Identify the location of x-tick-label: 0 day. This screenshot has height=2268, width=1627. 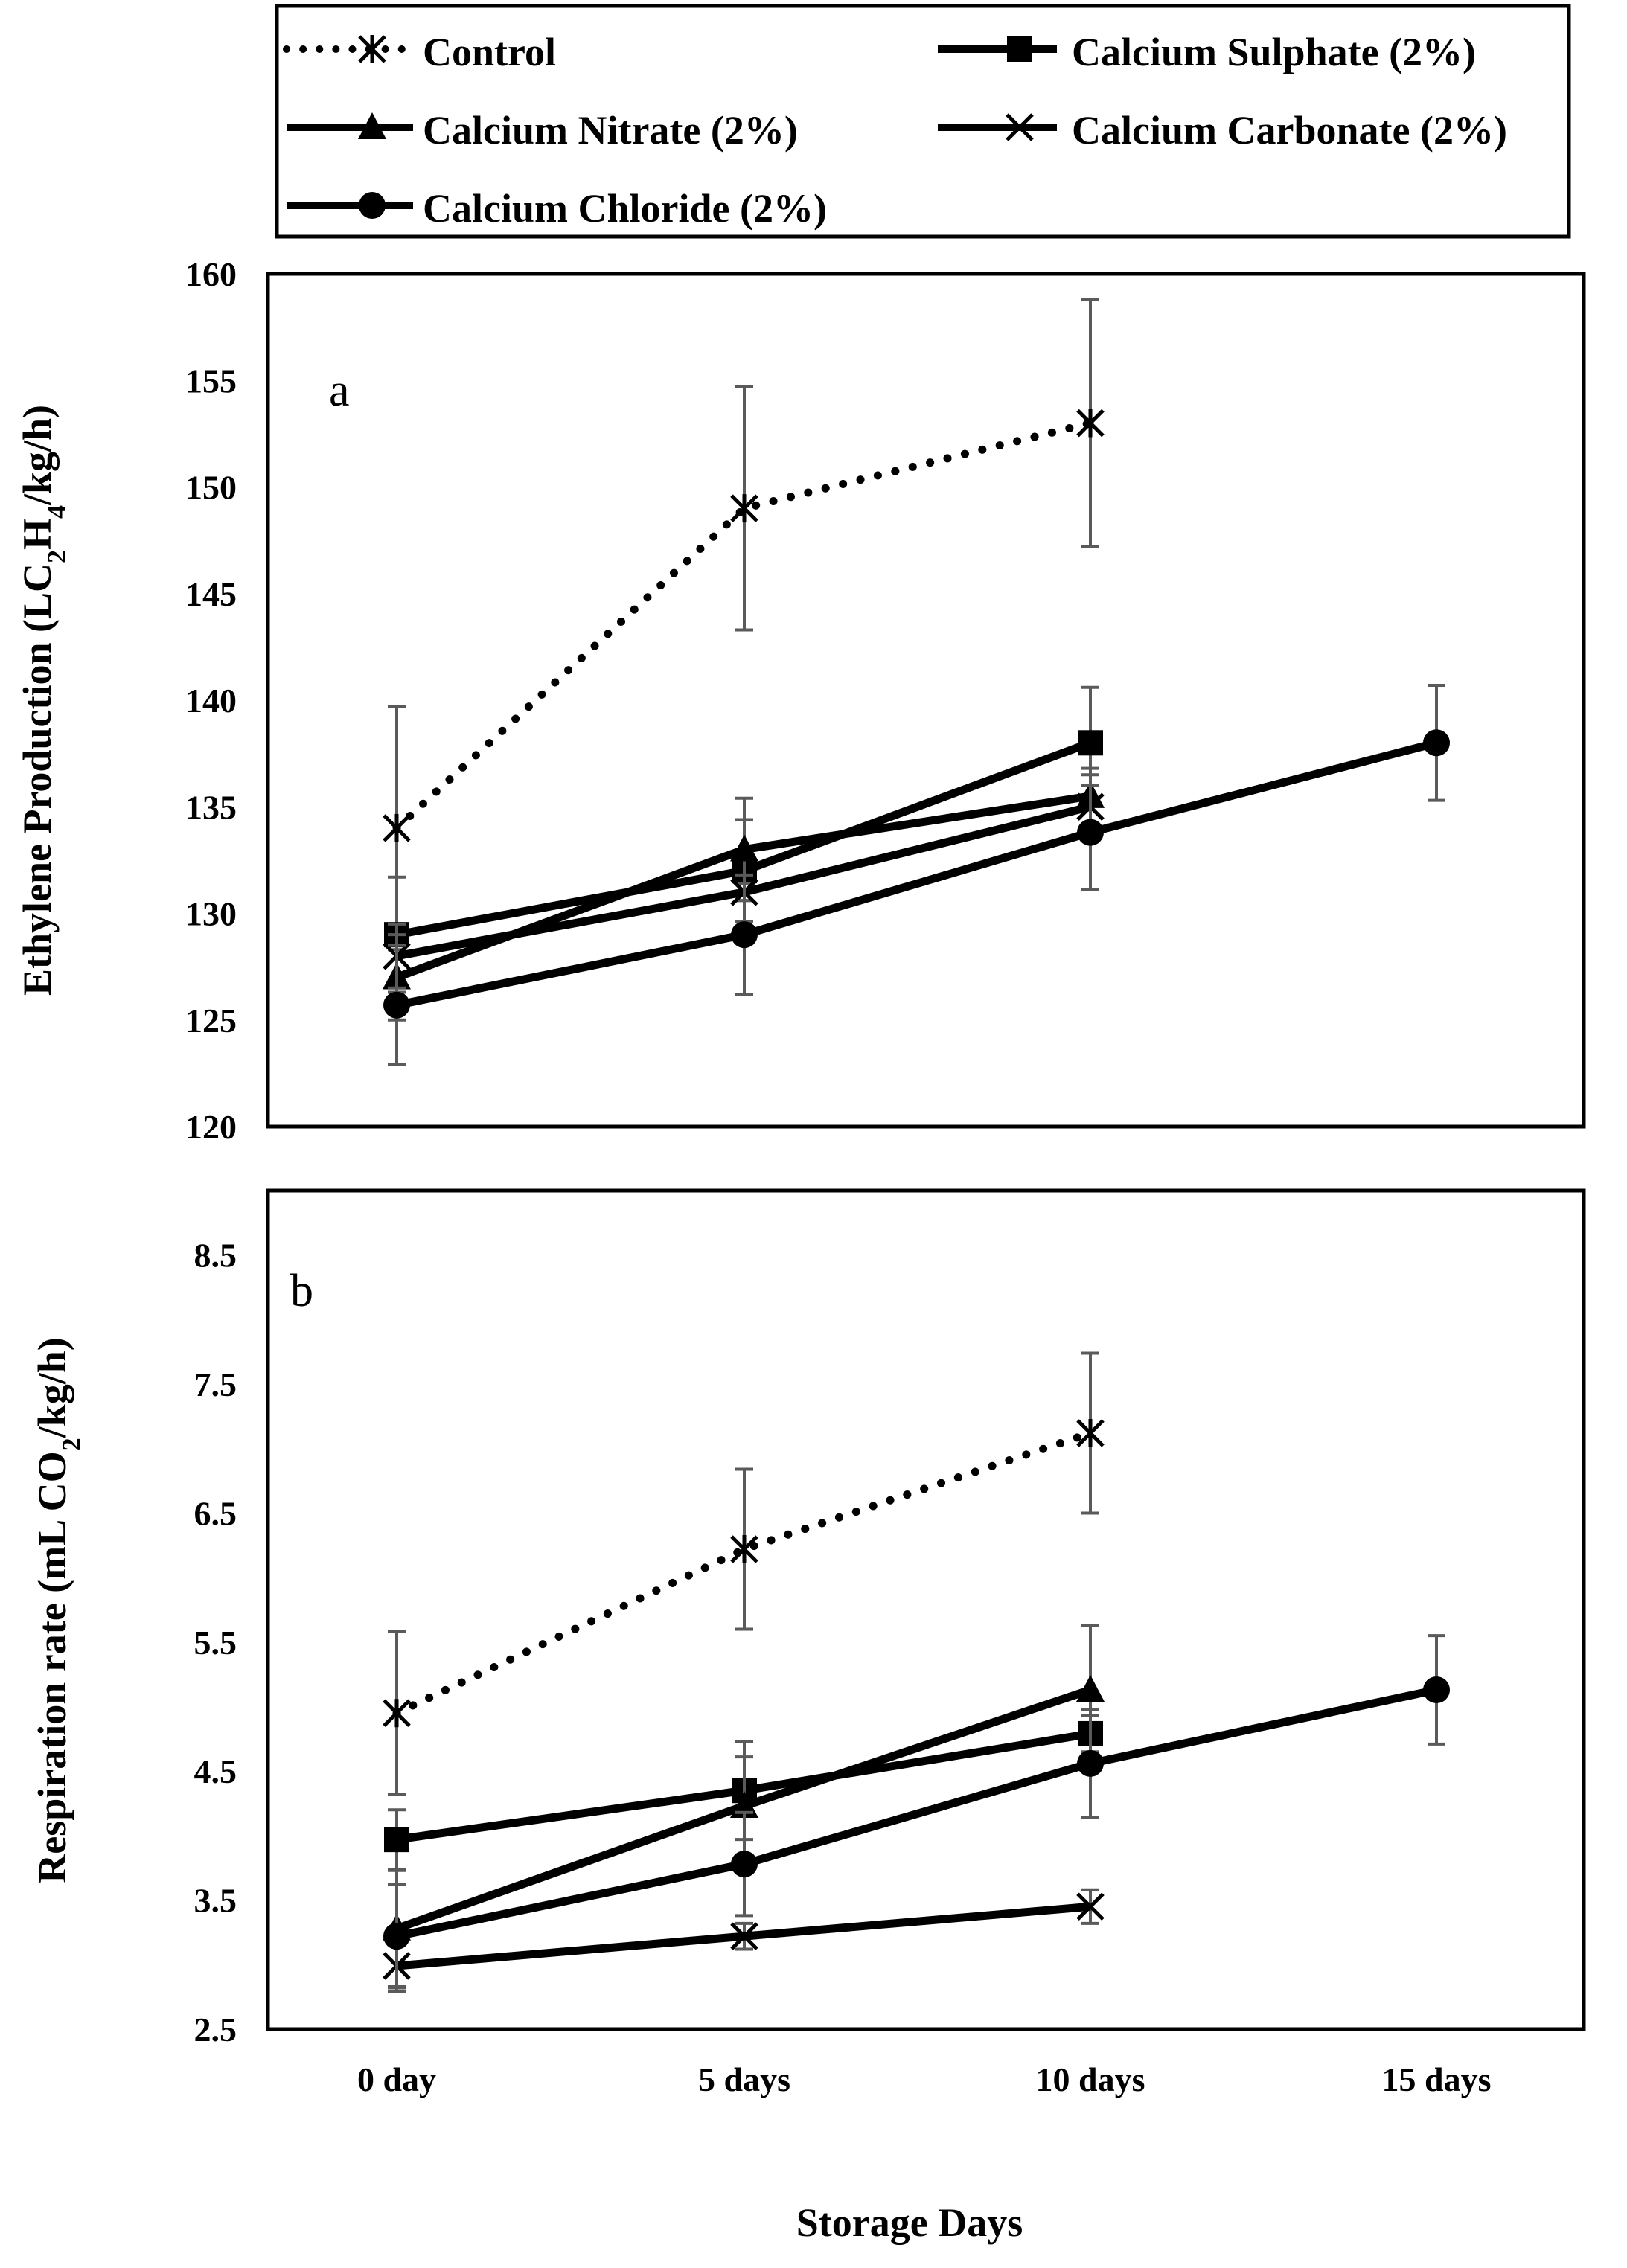
(396, 2079).